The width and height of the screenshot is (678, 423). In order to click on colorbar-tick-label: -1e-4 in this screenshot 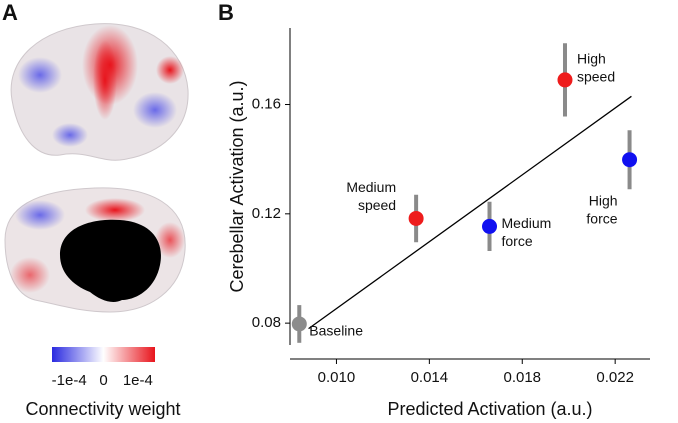, I will do `click(69, 380)`.